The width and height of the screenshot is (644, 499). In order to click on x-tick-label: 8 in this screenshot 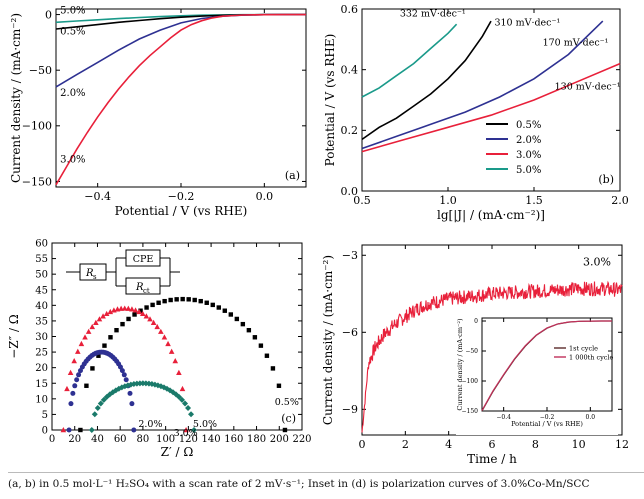, I will do `click(535, 444)`.